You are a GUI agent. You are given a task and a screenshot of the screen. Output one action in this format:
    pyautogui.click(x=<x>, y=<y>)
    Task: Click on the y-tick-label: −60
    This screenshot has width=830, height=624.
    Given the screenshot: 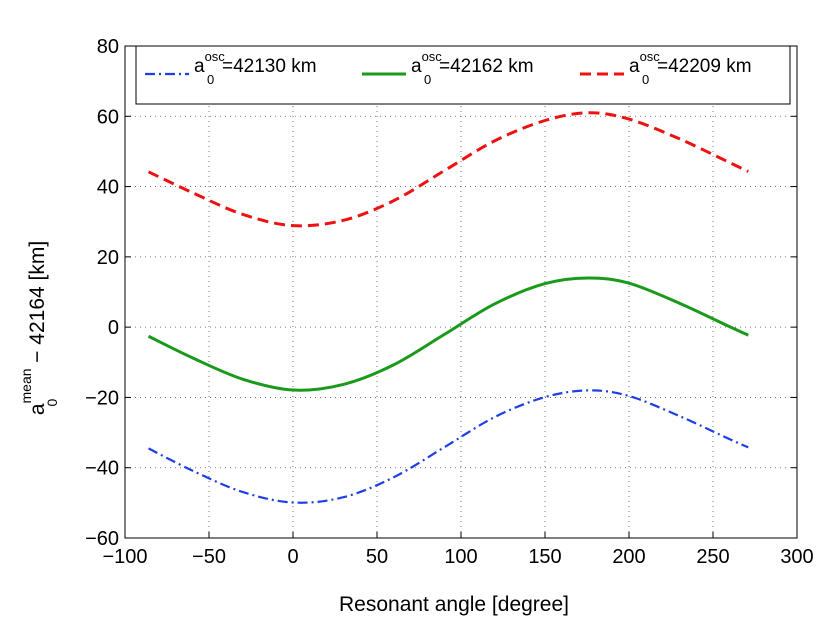 What is the action you would take?
    pyautogui.click(x=102, y=539)
    